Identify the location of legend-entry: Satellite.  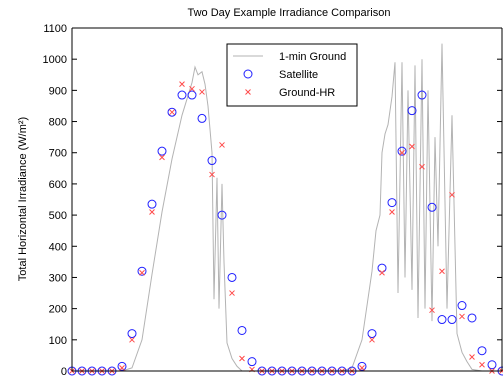
(298, 75).